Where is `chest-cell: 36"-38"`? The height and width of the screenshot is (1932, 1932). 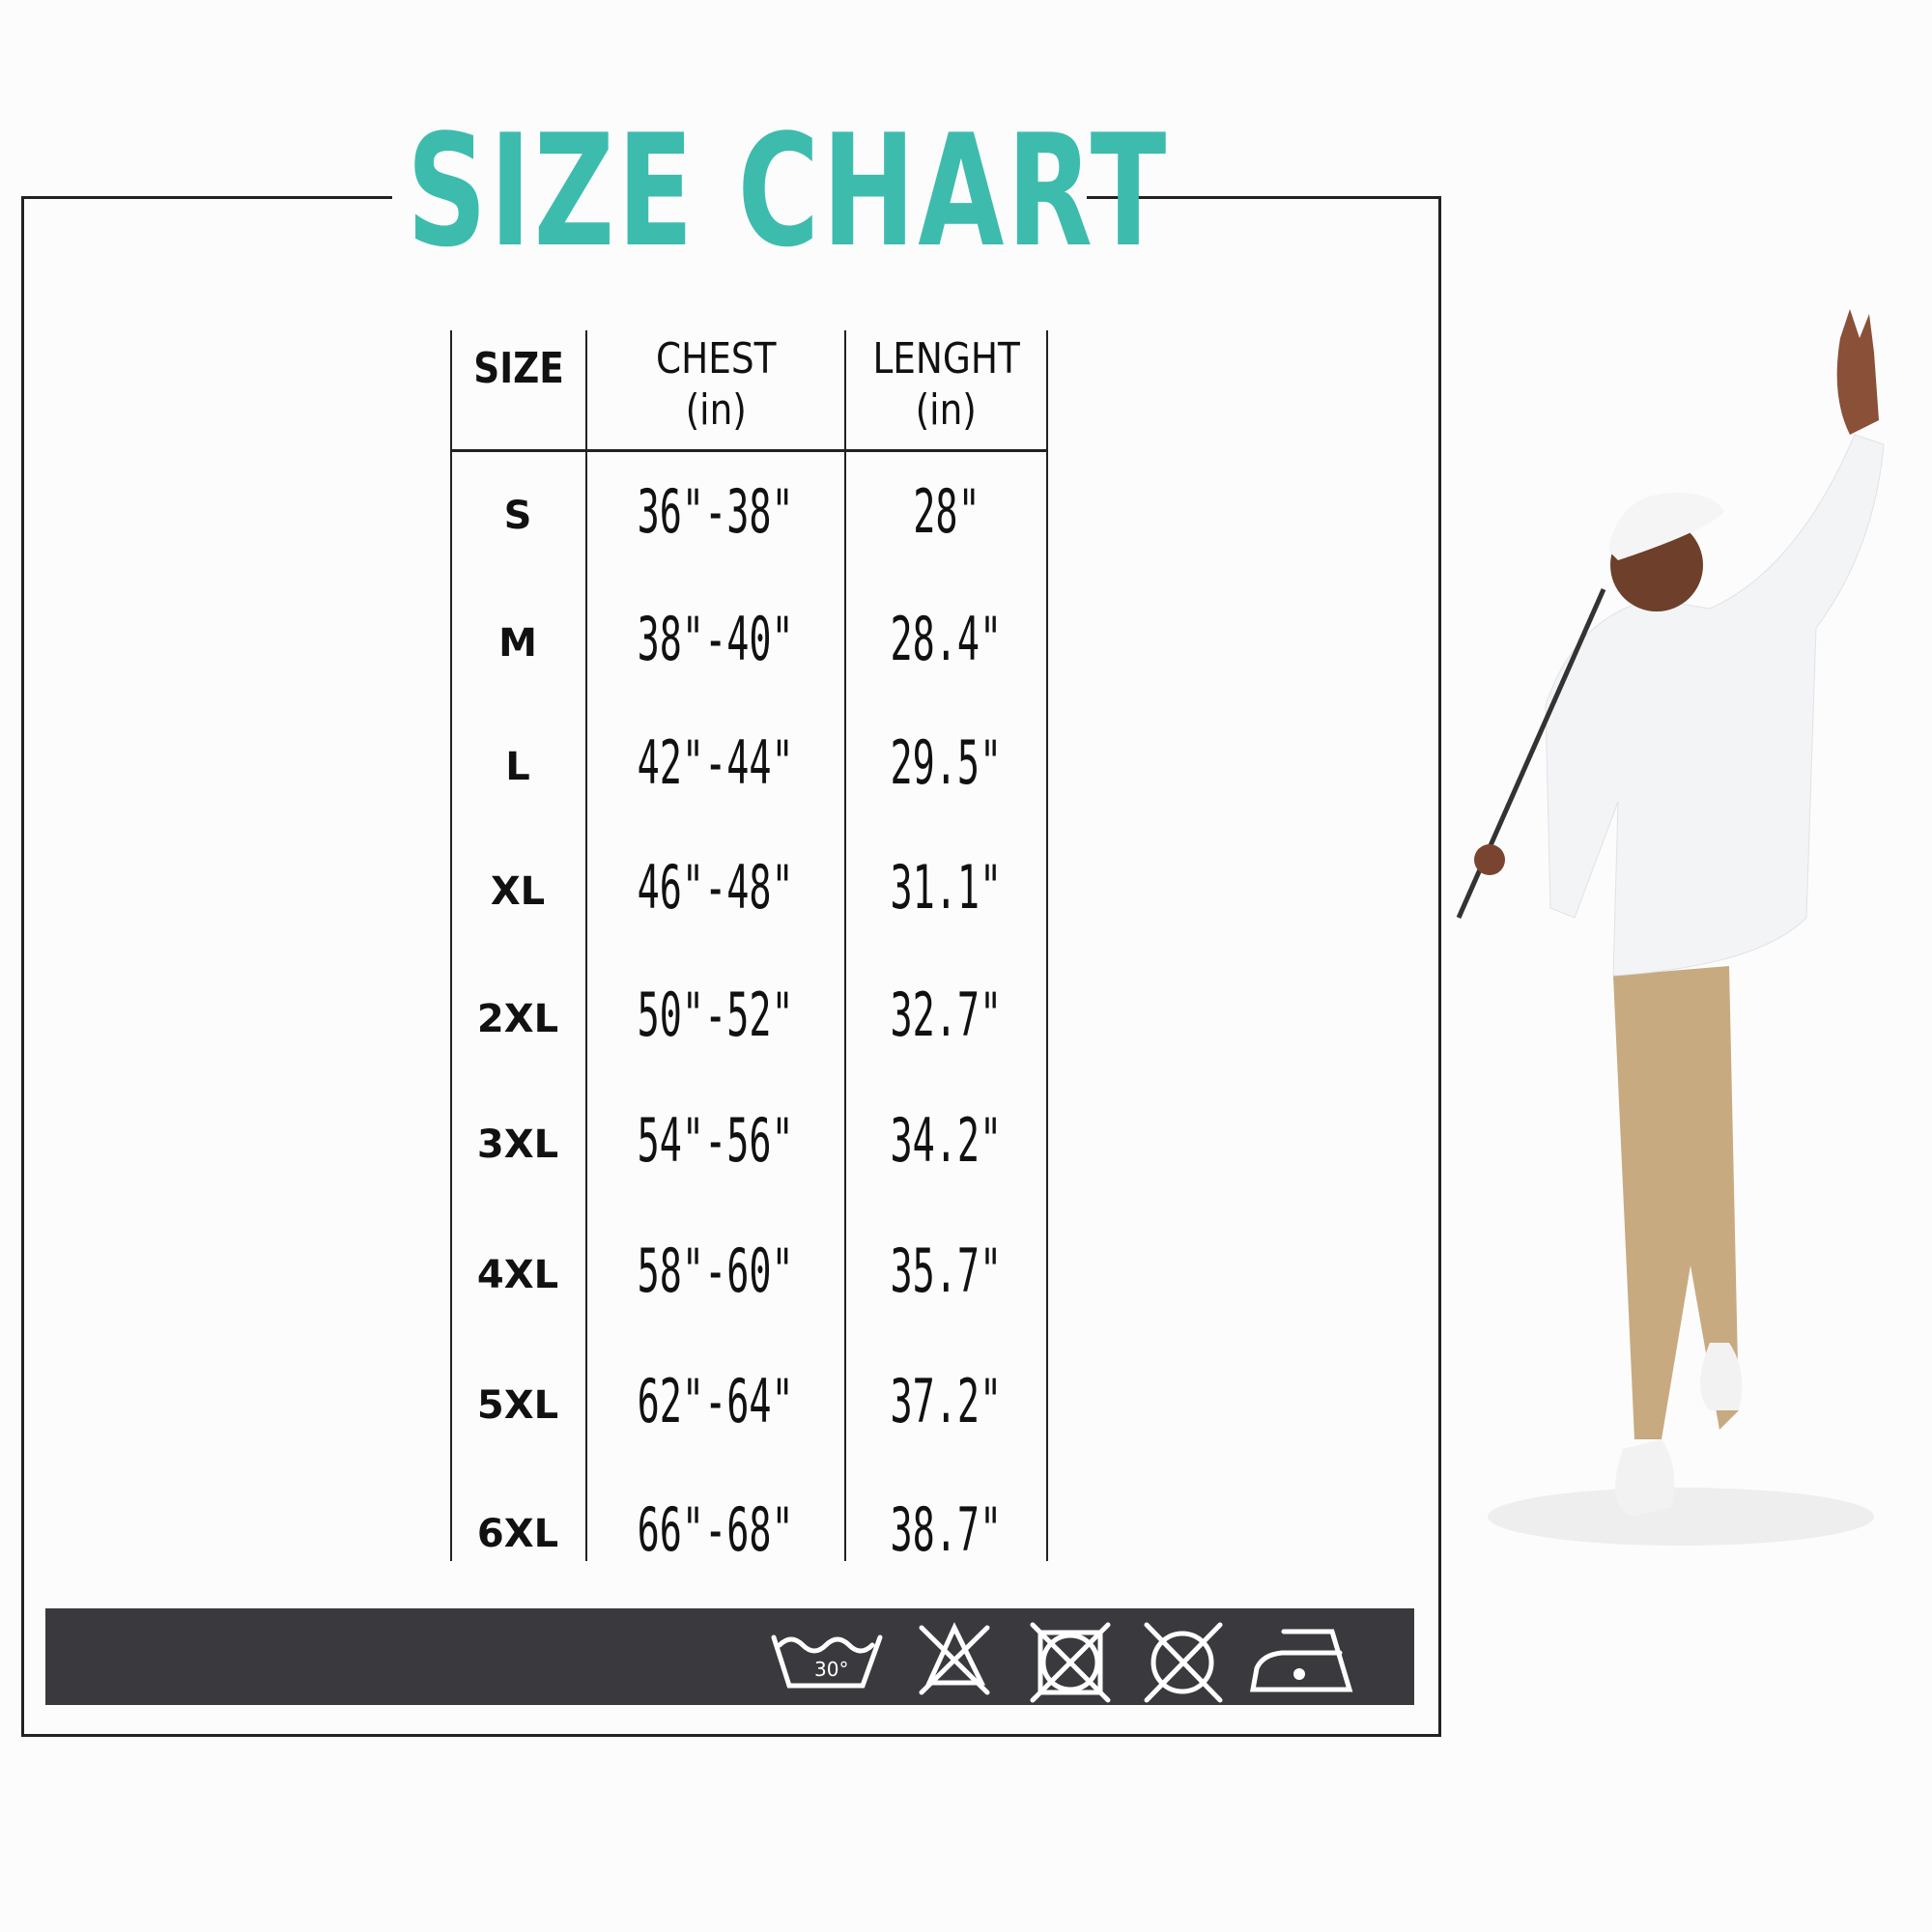
chest-cell: 36"-38" is located at coordinates (715, 511).